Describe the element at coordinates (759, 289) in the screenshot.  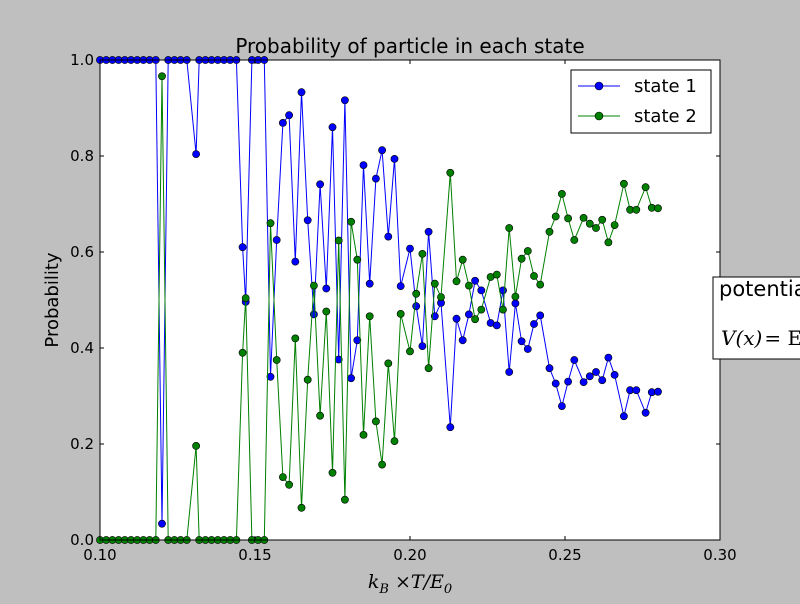
I see `annotation-title: potentia` at that location.